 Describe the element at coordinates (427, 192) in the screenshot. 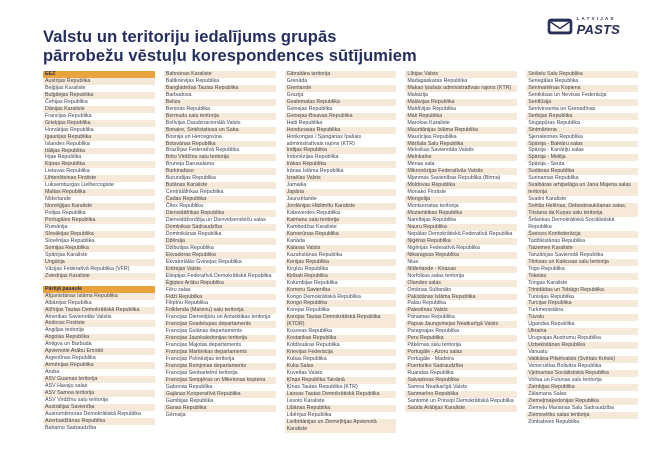

I see `country-item: Monako Firstiste` at that location.